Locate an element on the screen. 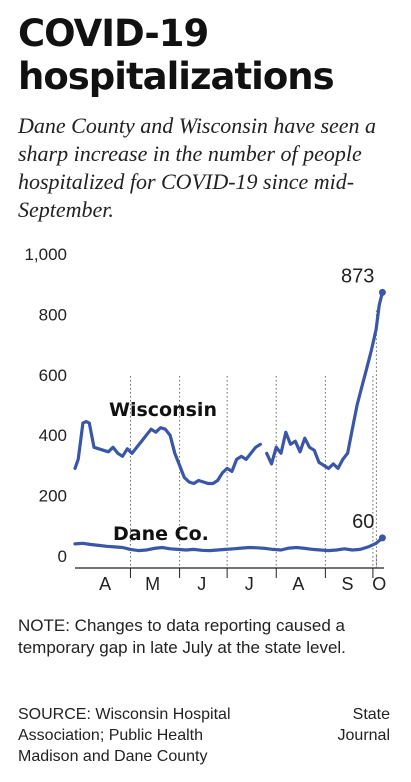  chart-credit: State Journal is located at coordinates (363, 725).